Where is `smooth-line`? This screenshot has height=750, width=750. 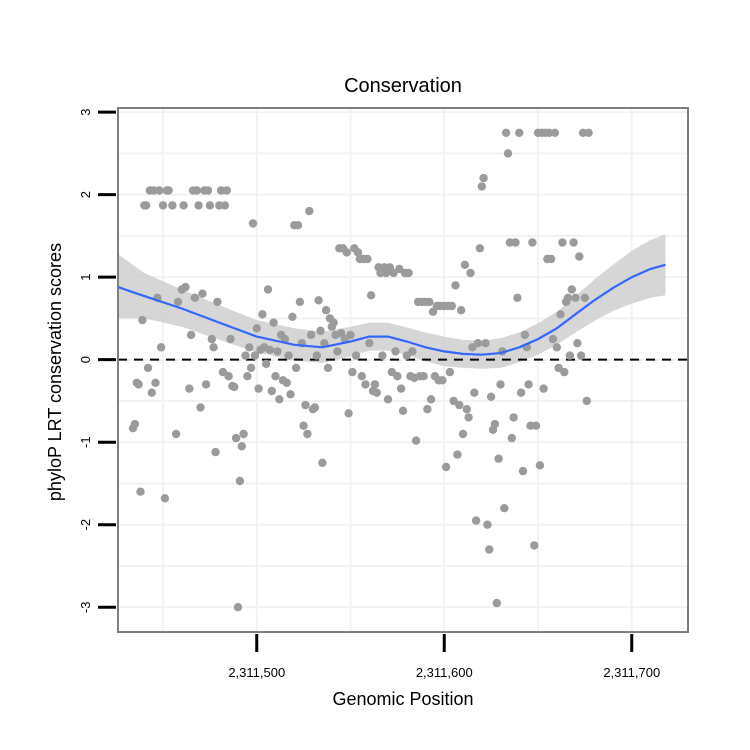 smooth-line is located at coordinates (391, 309).